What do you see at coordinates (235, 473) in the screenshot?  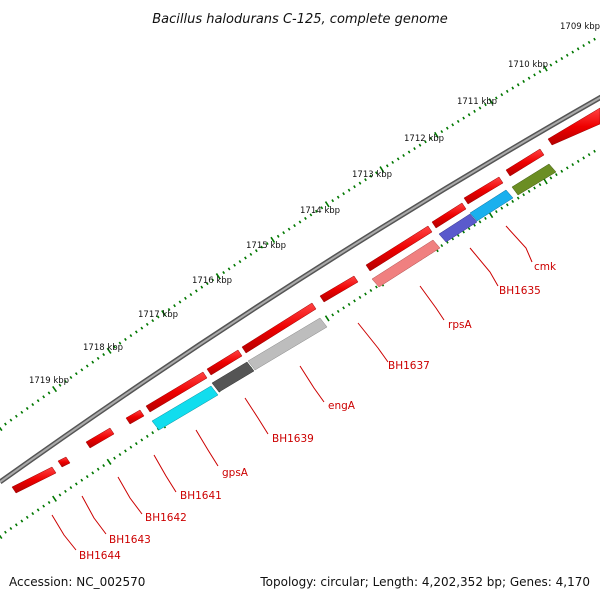 I see `gene-label-gpsa: gpsA` at bounding box center [235, 473].